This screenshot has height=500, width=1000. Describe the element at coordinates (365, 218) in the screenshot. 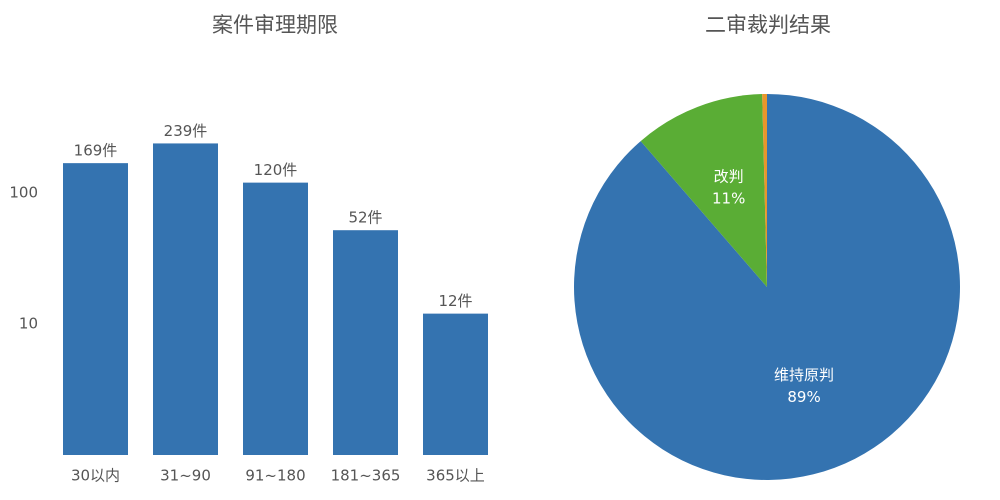

I see `value-label: 52件` at that location.